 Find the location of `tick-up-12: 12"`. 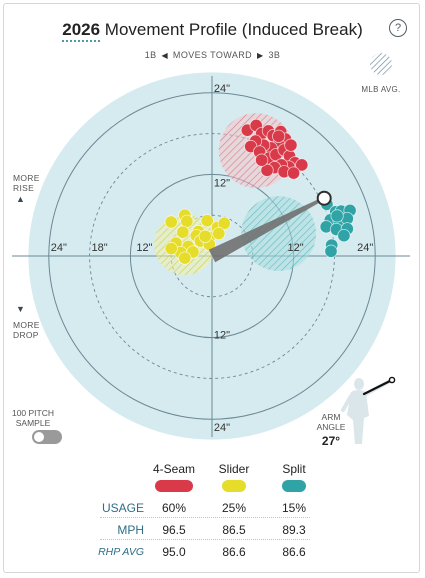

tick-up-12: 12" is located at coordinates (222, 183).